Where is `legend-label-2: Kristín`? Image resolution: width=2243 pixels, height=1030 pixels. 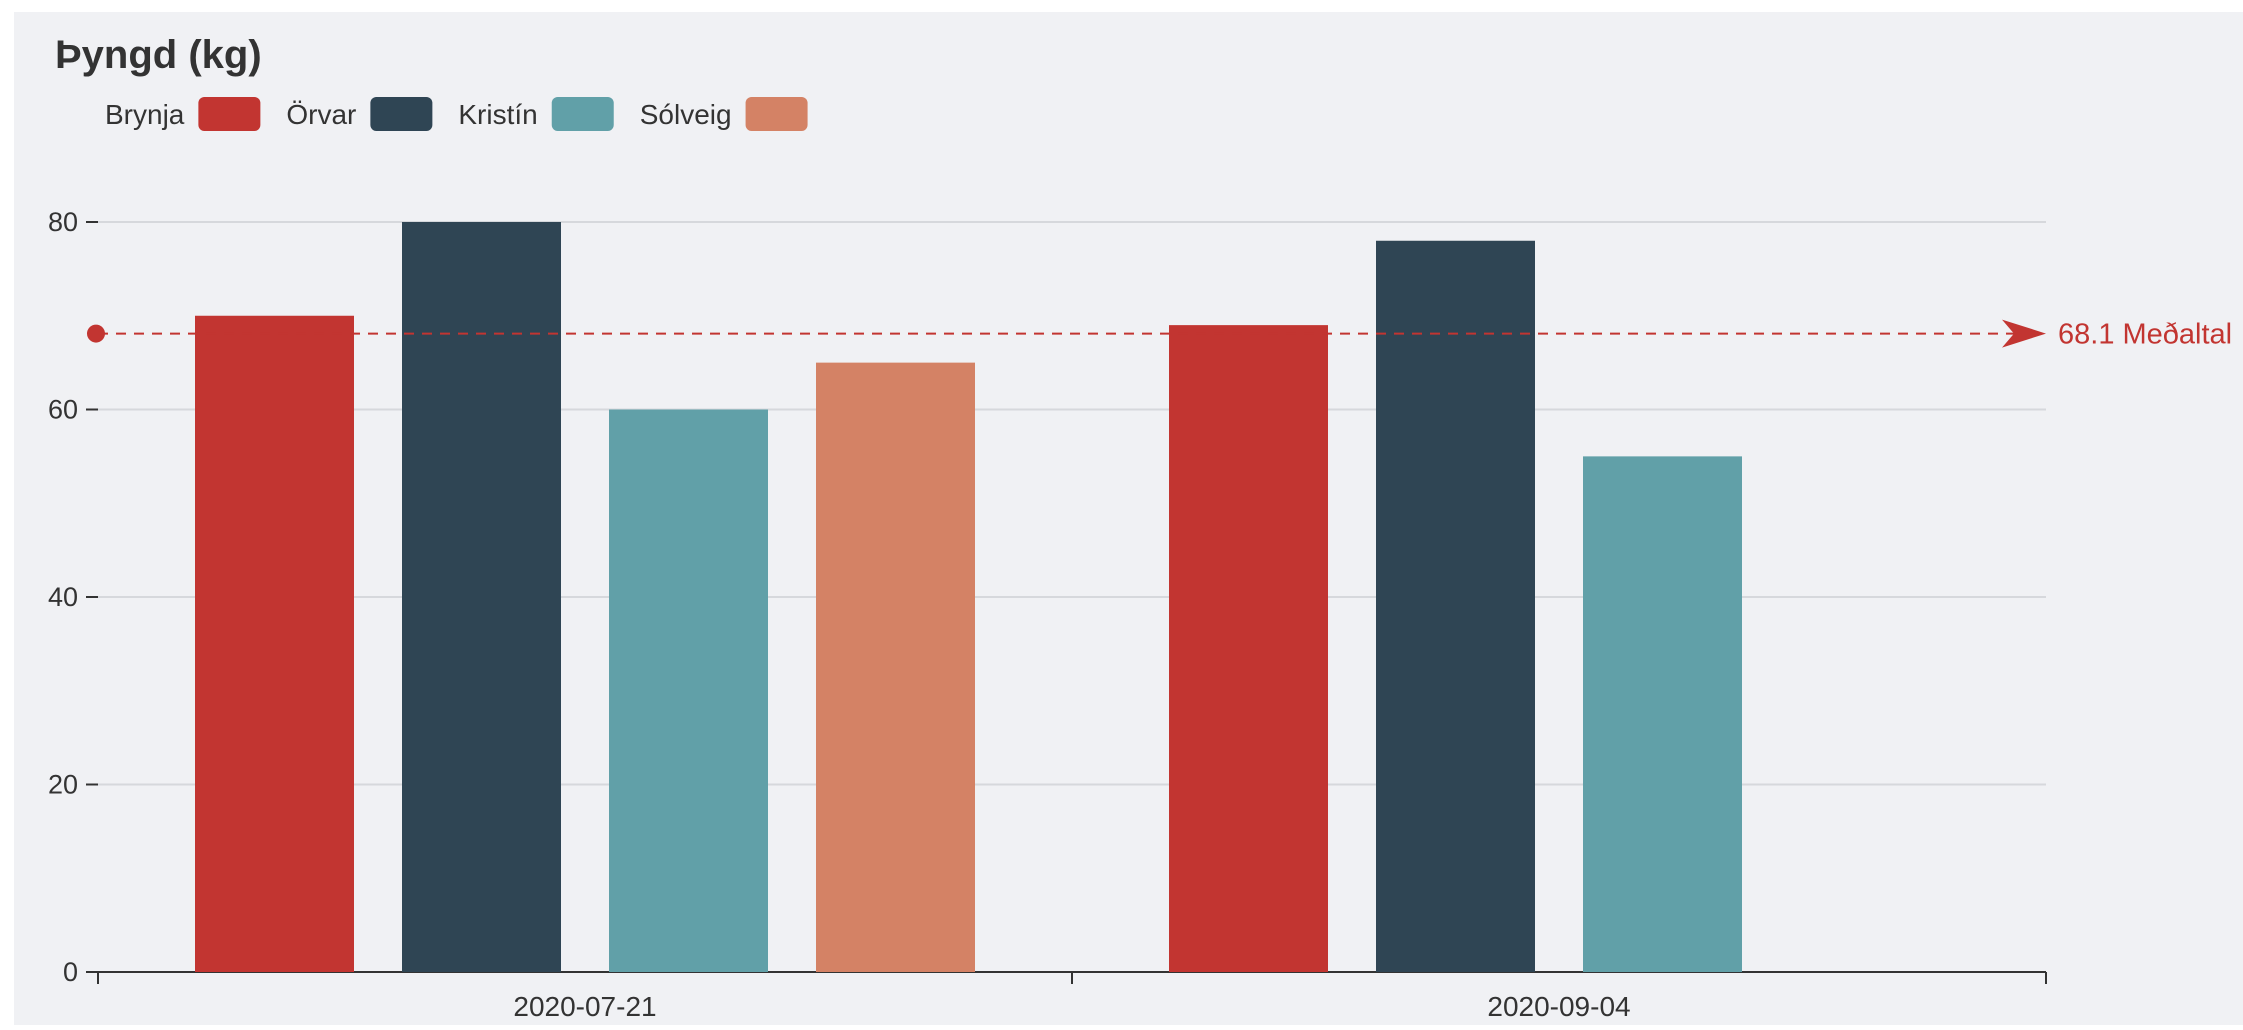
legend-label-2: Kristín is located at coordinates (497, 114).